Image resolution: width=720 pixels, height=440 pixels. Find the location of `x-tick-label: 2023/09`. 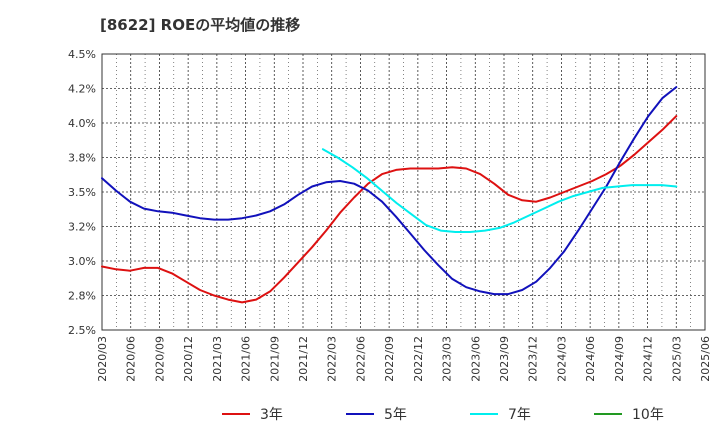

x-tick-label: 2023/09 is located at coordinates (504, 359).